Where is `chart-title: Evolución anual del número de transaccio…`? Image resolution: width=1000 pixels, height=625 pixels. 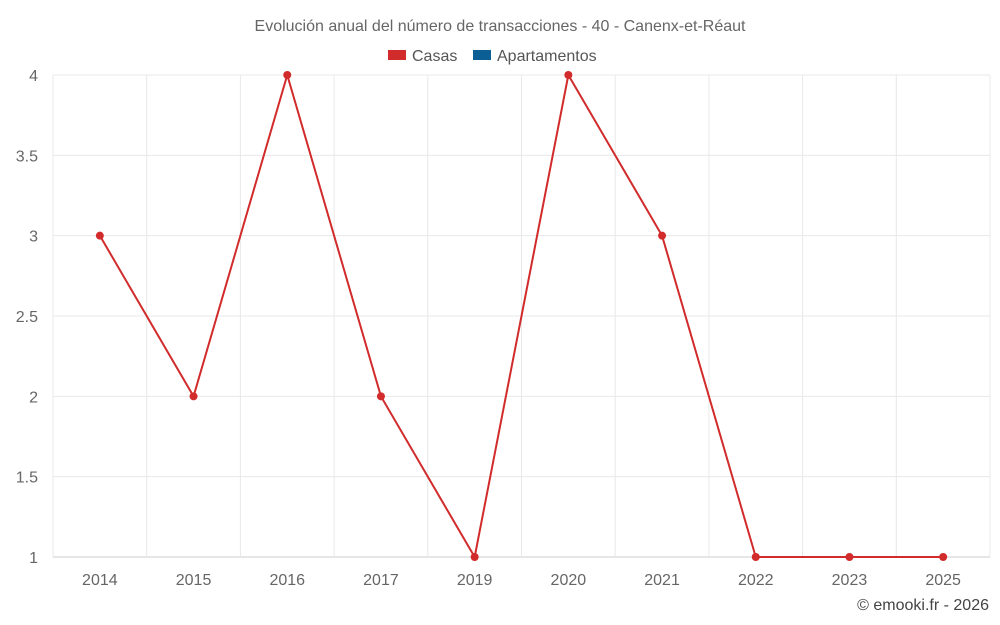 chart-title: Evolución anual del número de transaccio… is located at coordinates (501, 26).